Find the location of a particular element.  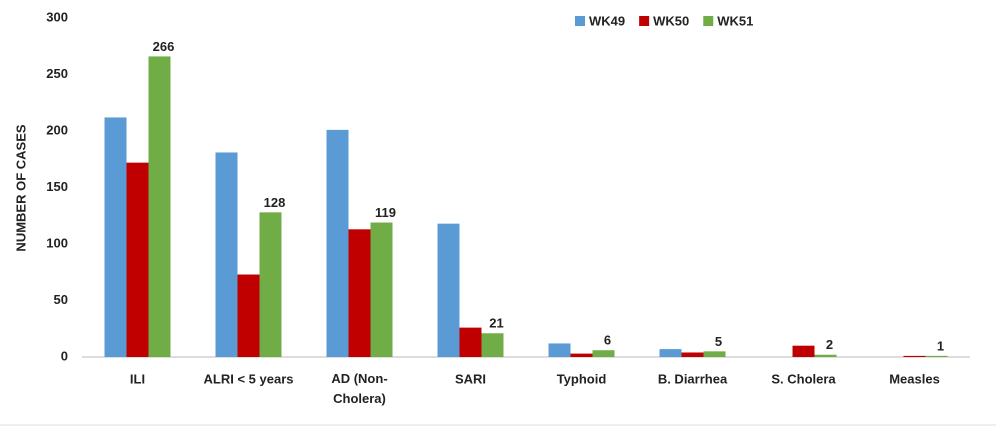

x-tick-label: AD (Non-Cholera) is located at coordinates (359, 388).